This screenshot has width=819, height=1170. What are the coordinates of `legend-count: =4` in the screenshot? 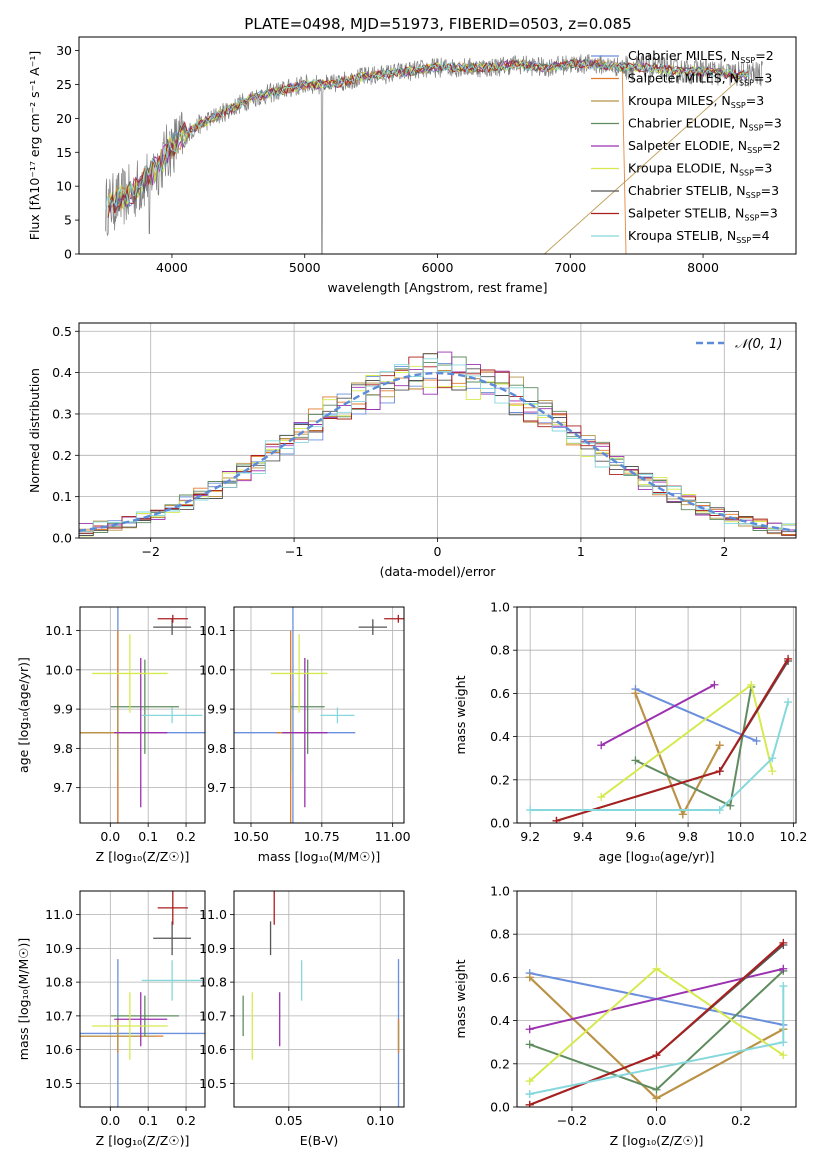 It's located at (760, 235).